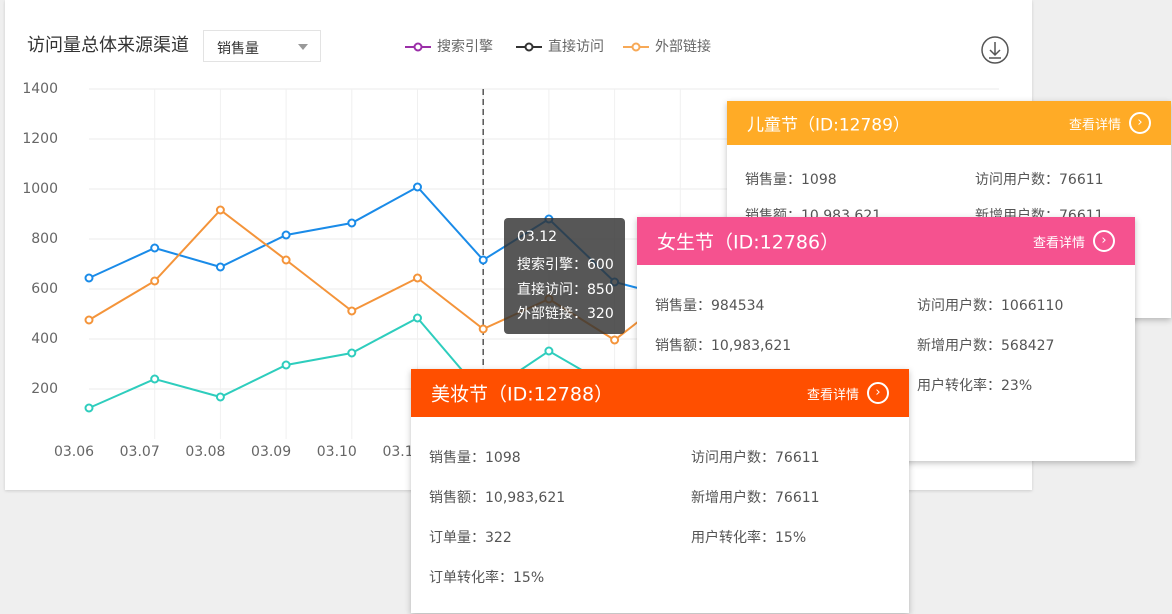  What do you see at coordinates (108, 45) in the screenshot?
I see `chart-title: 访问量总体来源渠道` at bounding box center [108, 45].